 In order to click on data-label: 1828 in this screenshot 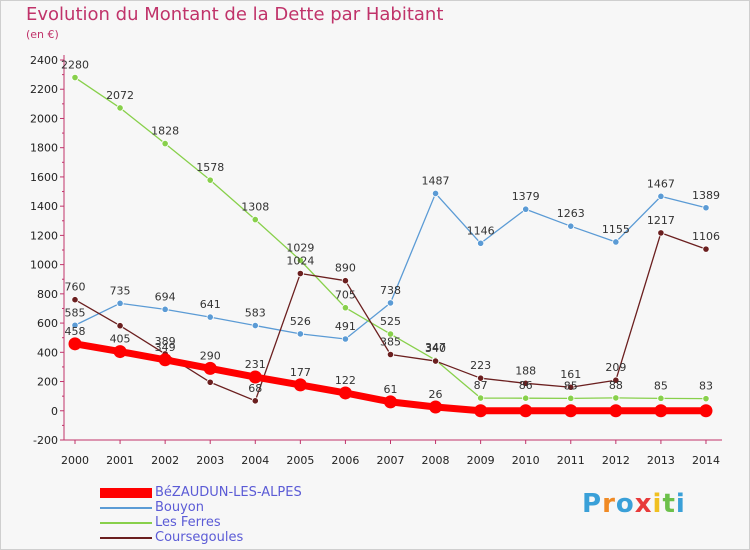, I will do `click(165, 131)`.